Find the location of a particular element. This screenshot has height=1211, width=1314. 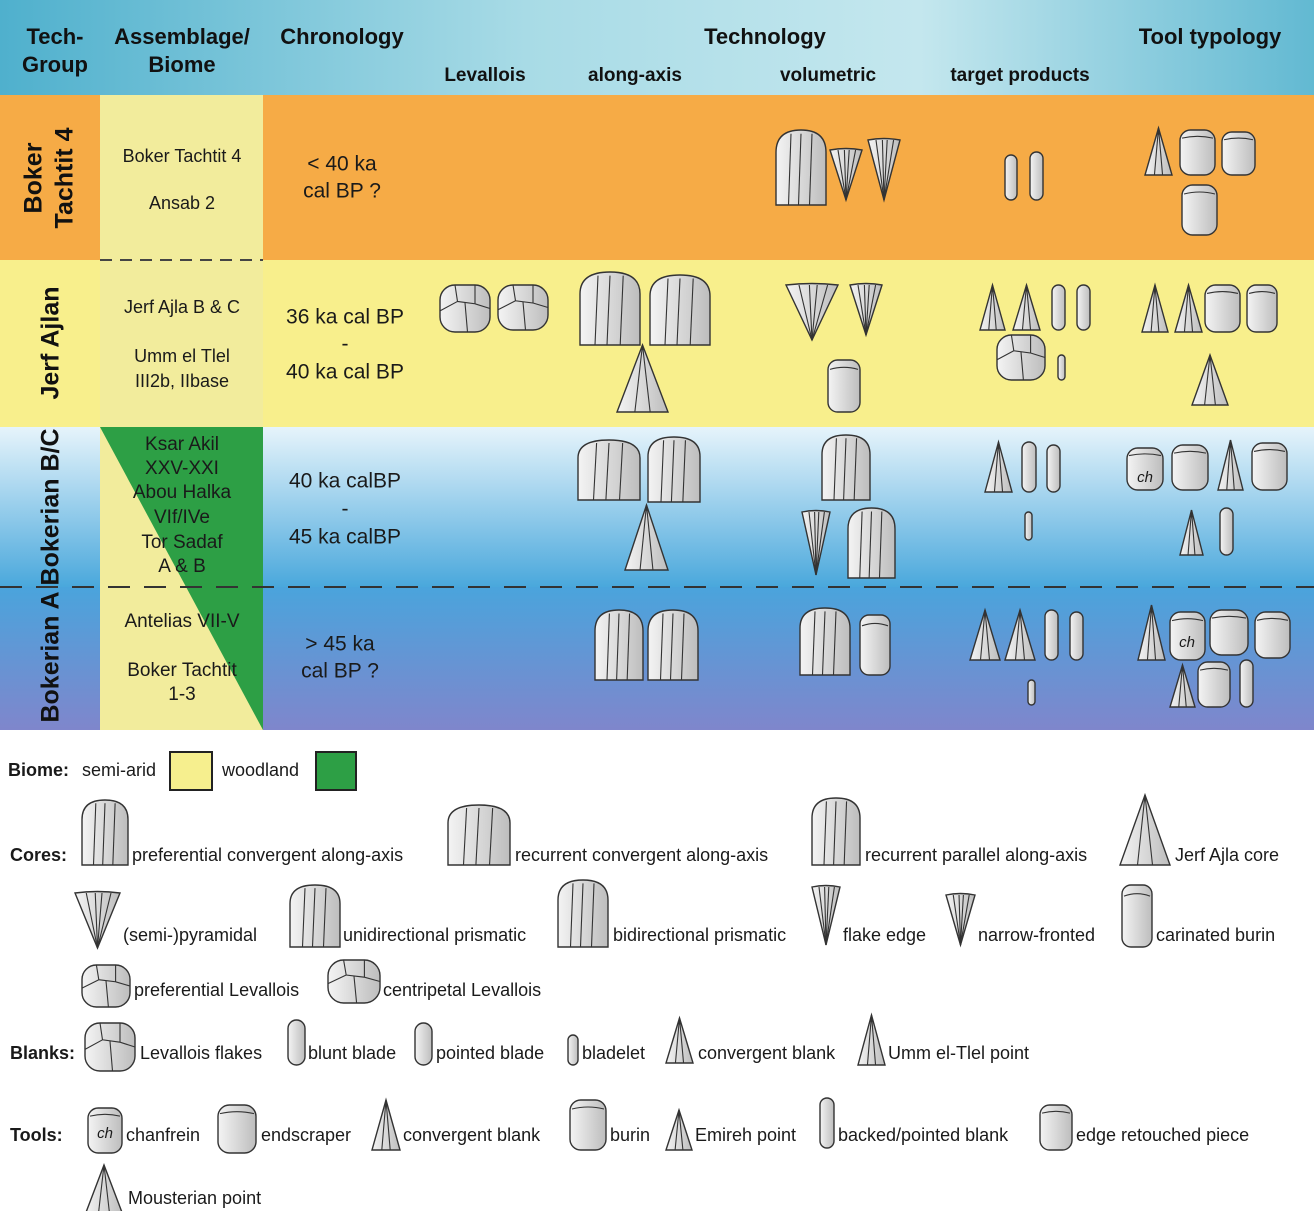

assemblage: Antelias VII-V is located at coordinates (181, 621).